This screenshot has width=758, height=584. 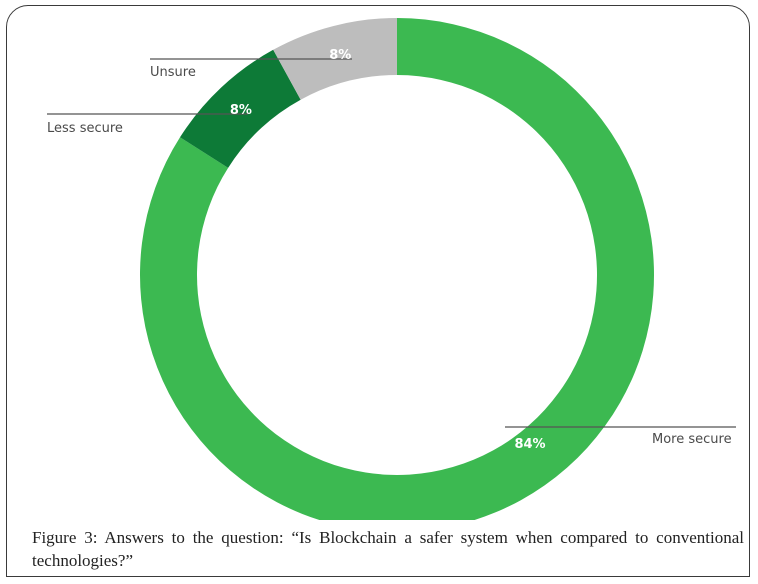 What do you see at coordinates (85, 128) in the screenshot?
I see `slice-label: Less secure` at bounding box center [85, 128].